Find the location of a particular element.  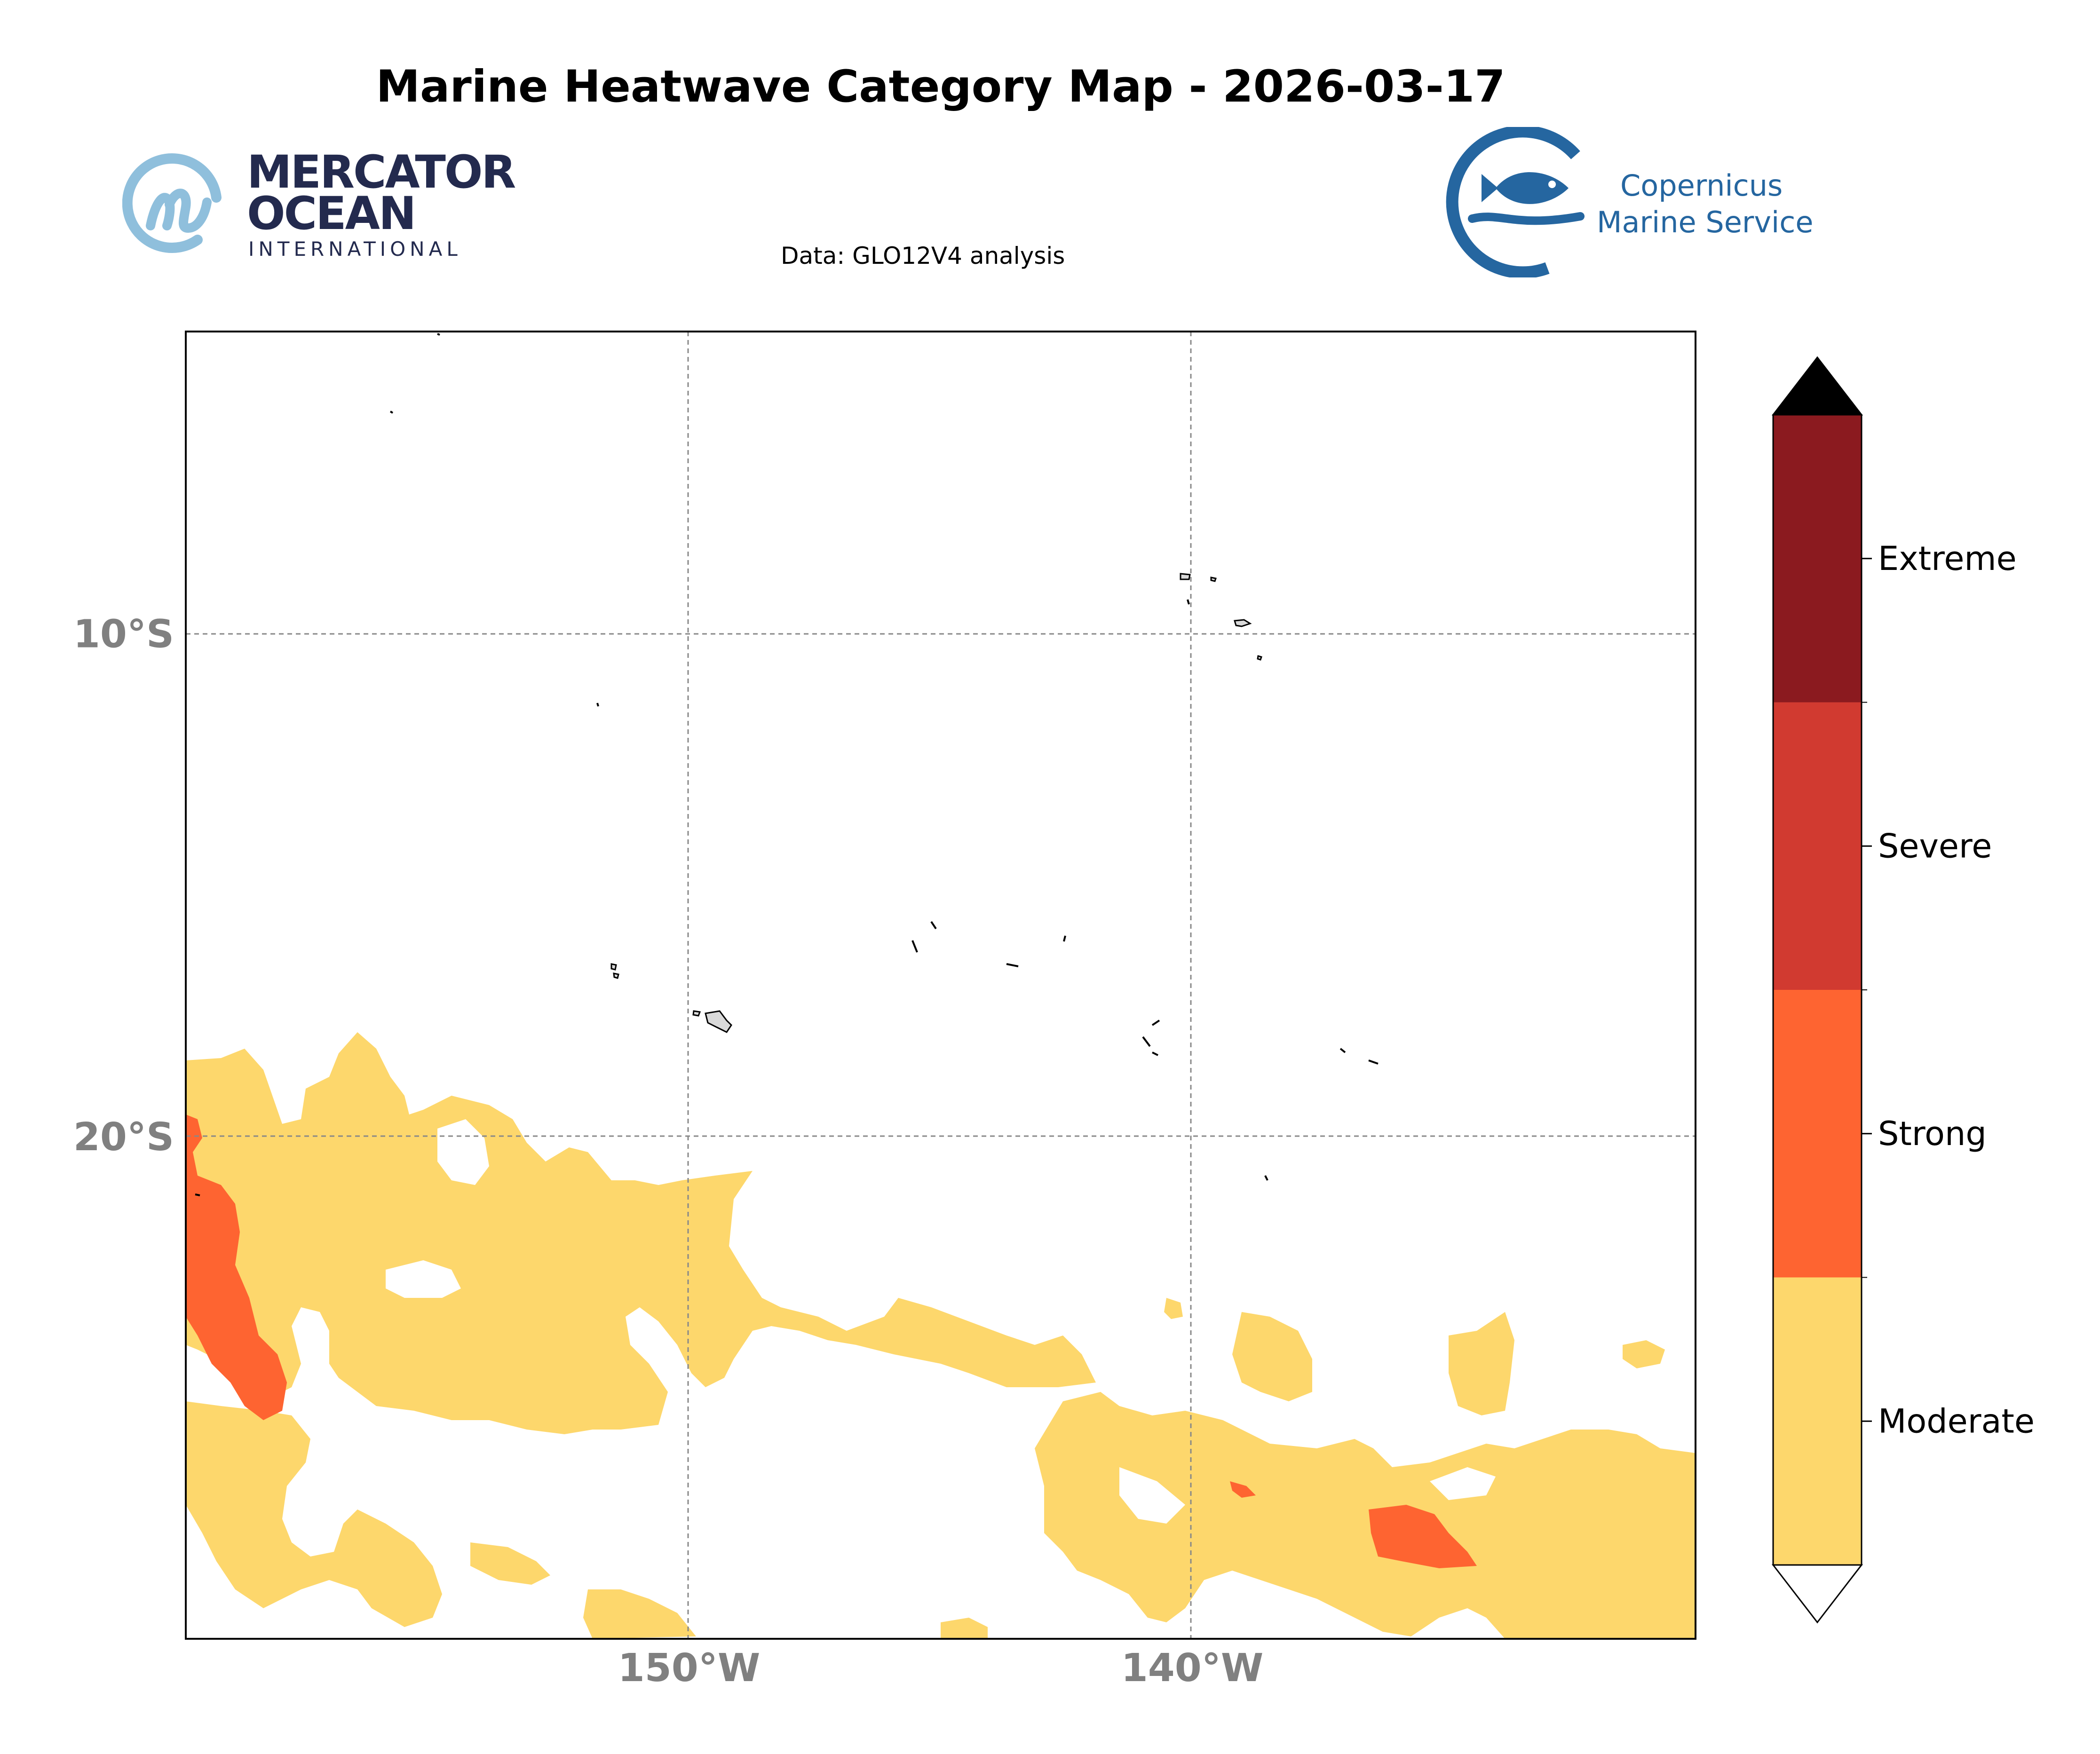

strong-region-east is located at coordinates (1423, 1536).